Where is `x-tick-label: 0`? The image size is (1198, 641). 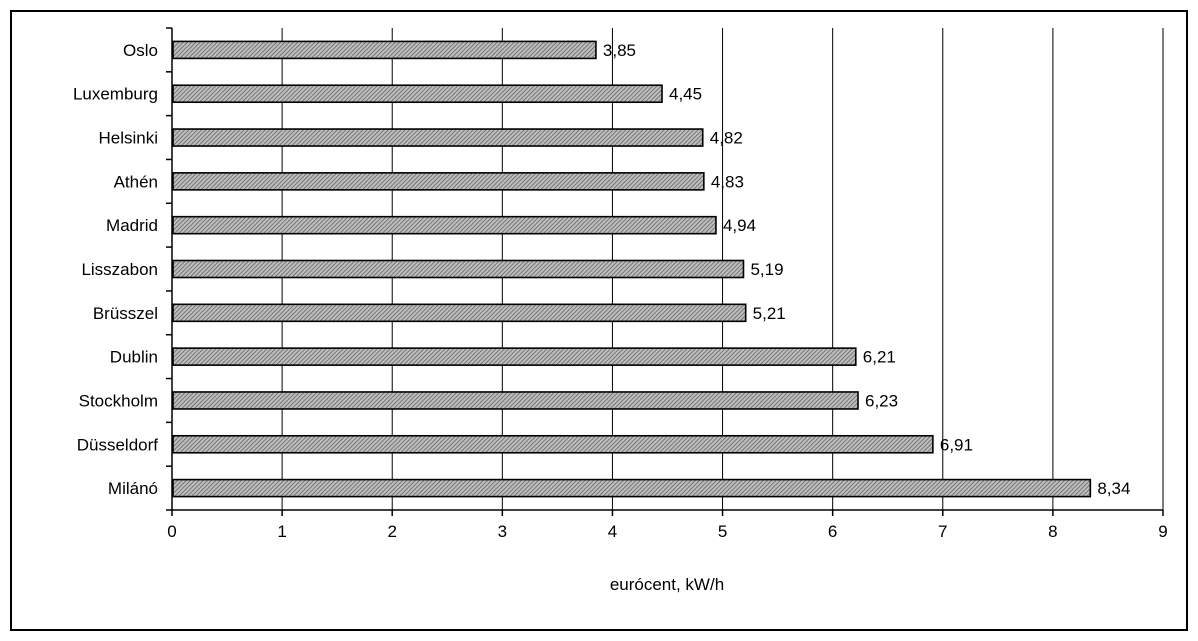
x-tick-label: 0 is located at coordinates (171, 531).